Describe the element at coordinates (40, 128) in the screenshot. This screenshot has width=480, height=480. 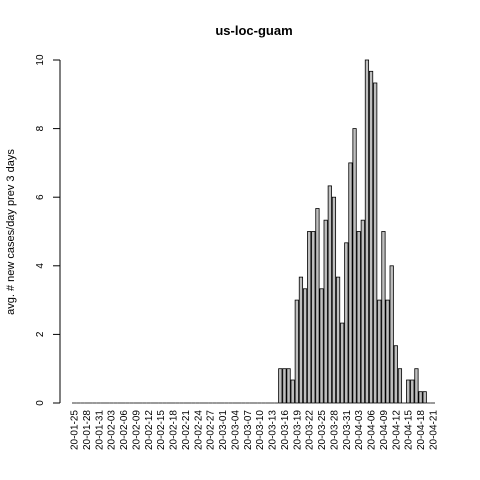
I see `y-tick-label: 8` at that location.